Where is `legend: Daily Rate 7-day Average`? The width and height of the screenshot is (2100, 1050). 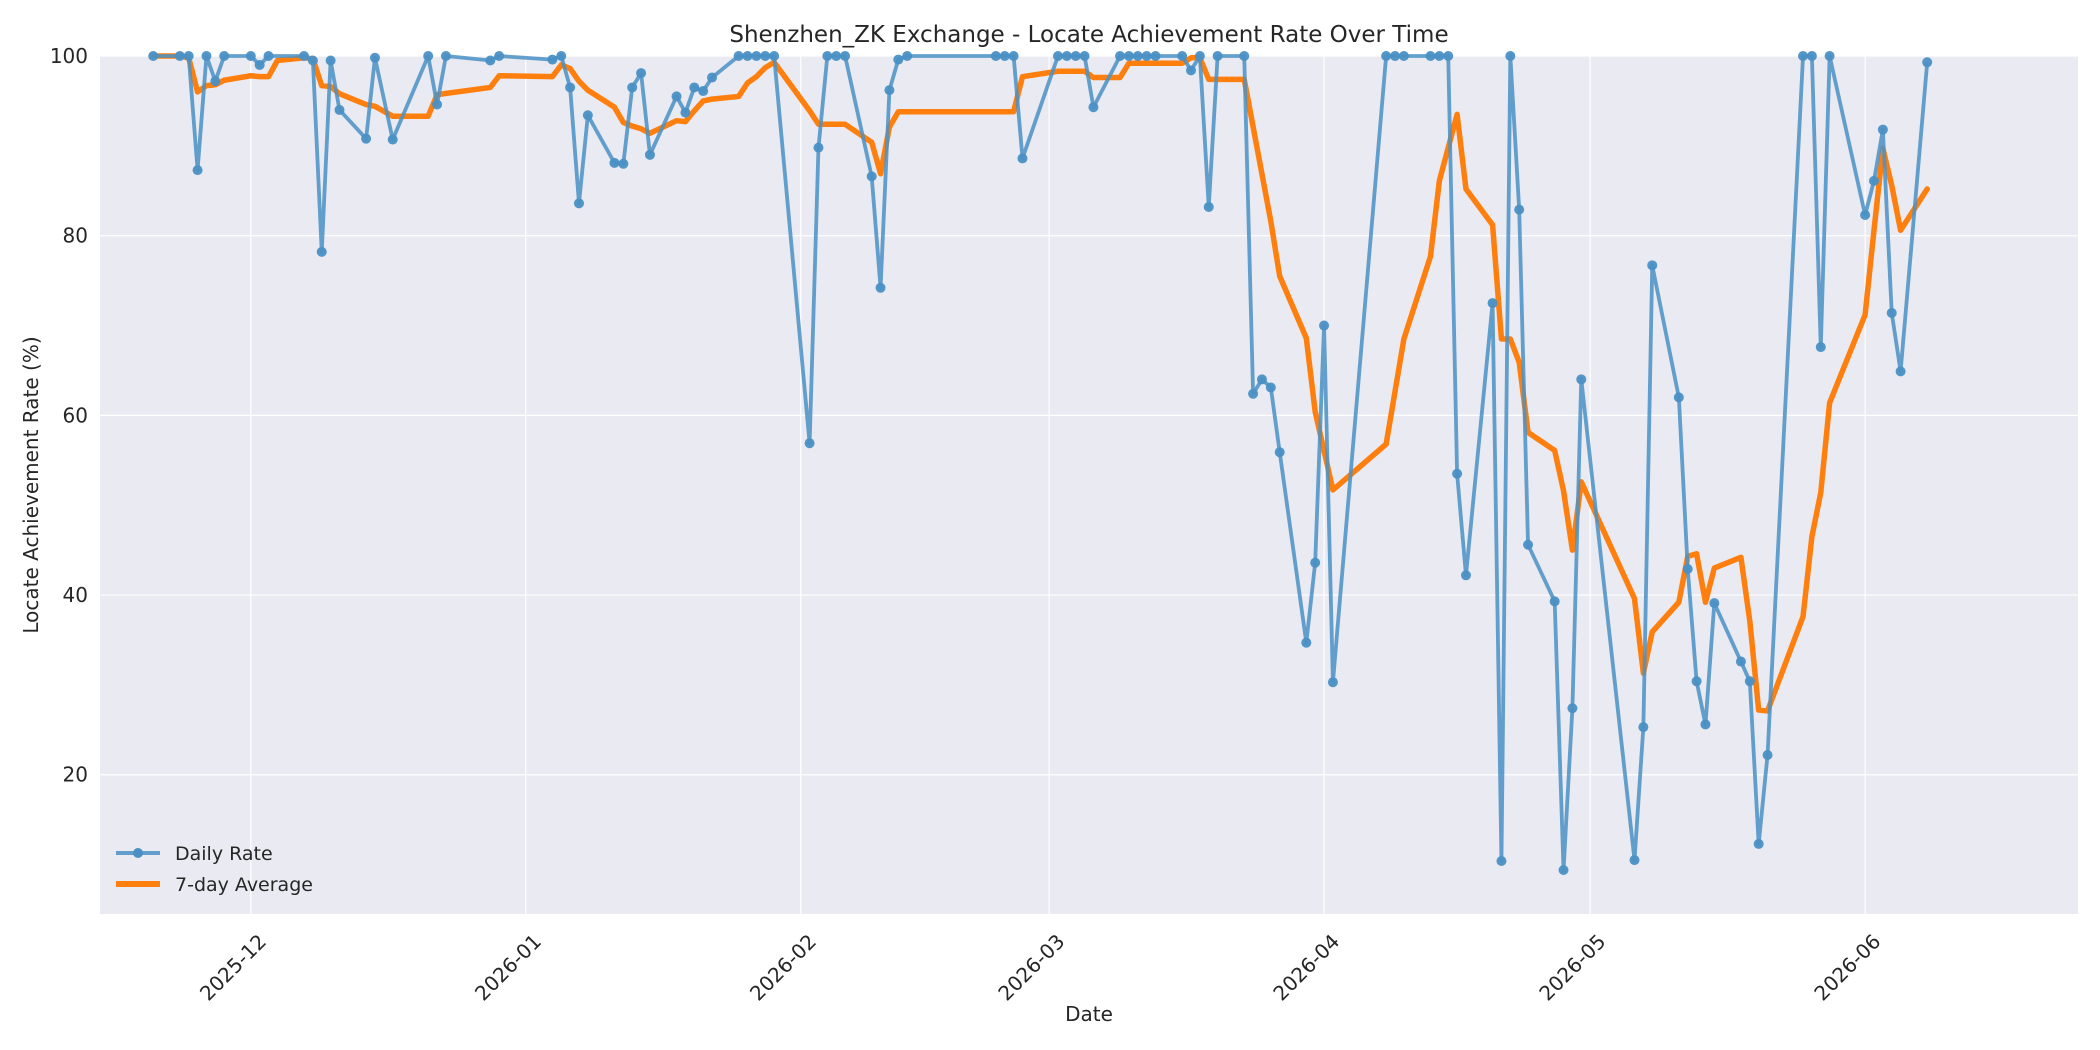 legend: Daily Rate 7-day Average is located at coordinates (214, 869).